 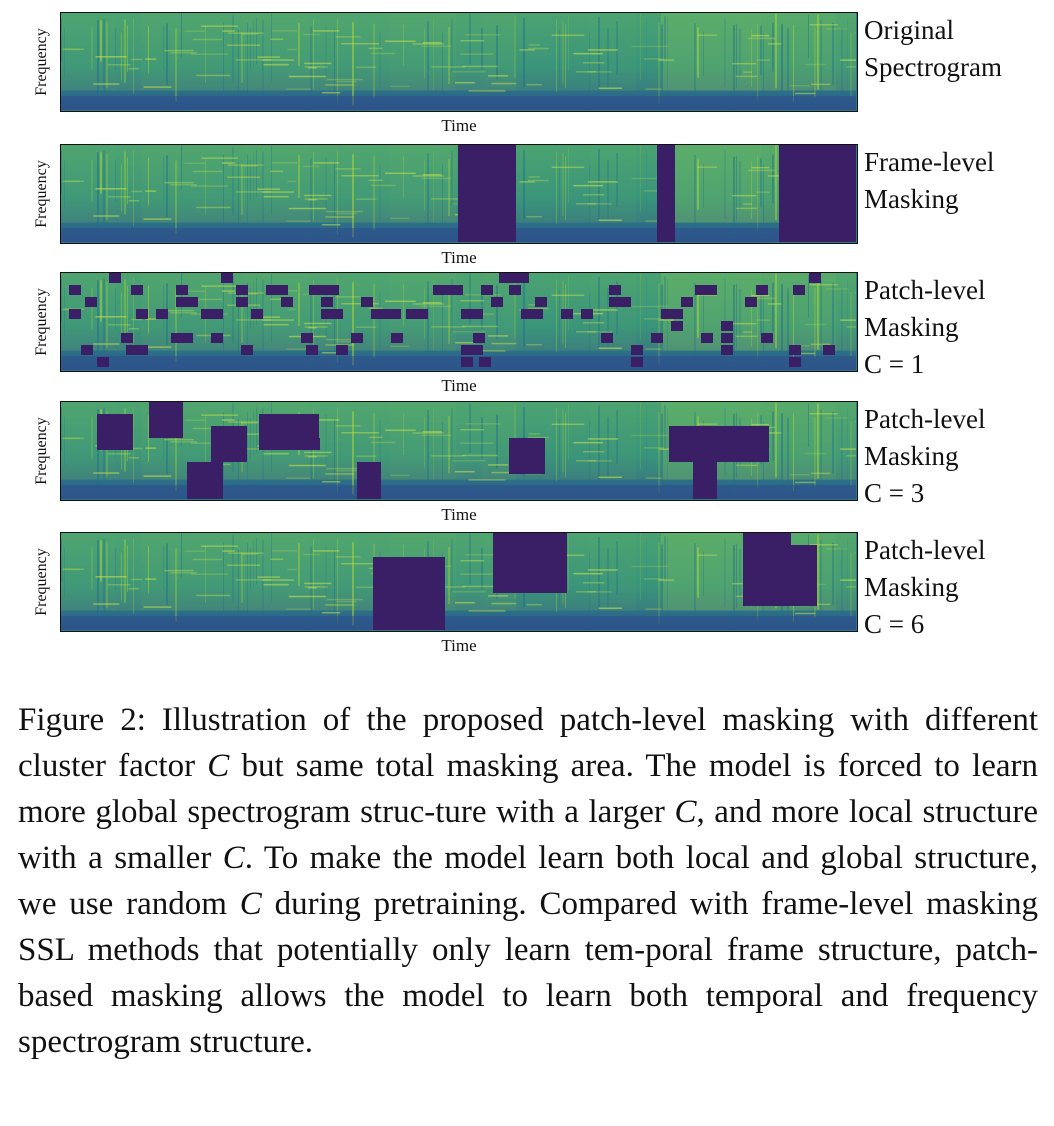 I want to click on panel-label: Frame-level Masking, so click(x=929, y=180).